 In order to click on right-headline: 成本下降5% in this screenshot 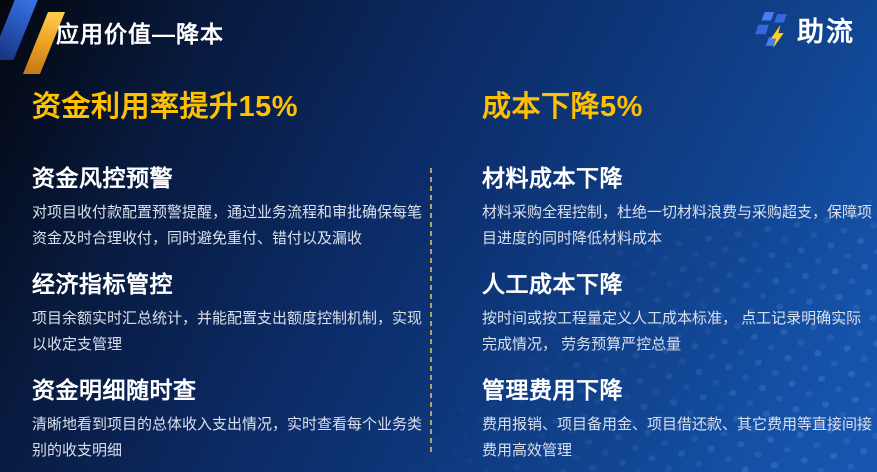, I will do `click(562, 107)`.